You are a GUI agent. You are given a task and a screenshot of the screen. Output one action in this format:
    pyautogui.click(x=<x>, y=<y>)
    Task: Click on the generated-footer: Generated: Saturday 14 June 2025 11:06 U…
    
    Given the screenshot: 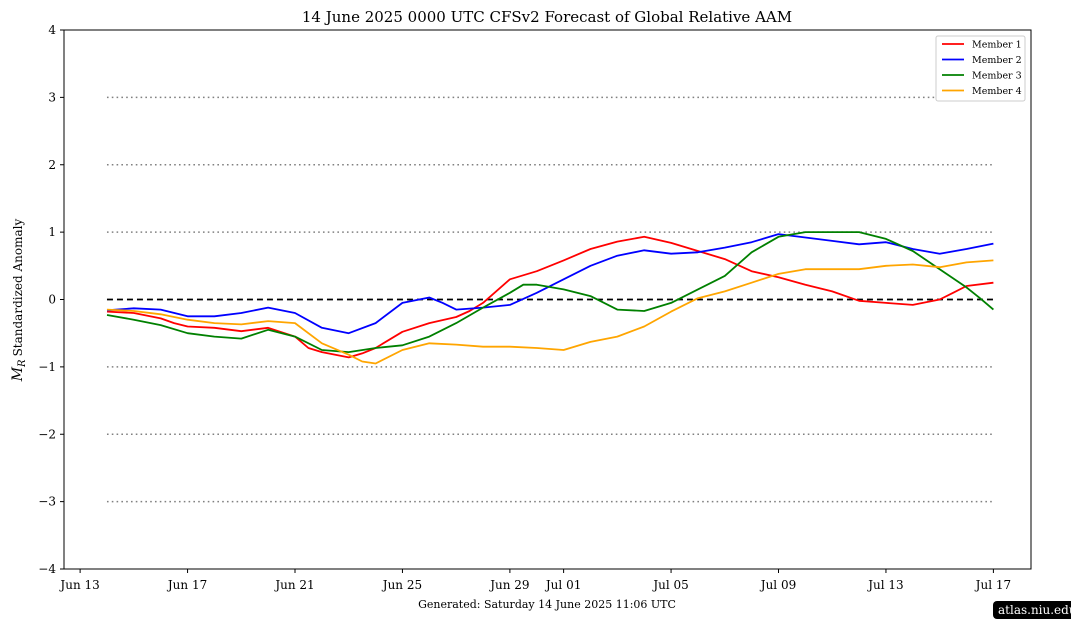 What is the action you would take?
    pyautogui.click(x=547, y=604)
    